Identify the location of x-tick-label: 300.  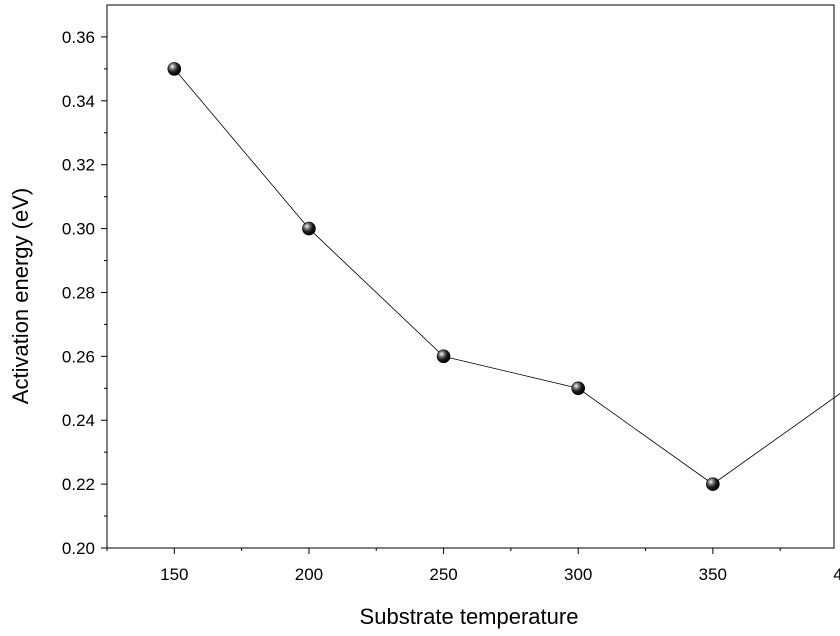
(578, 574).